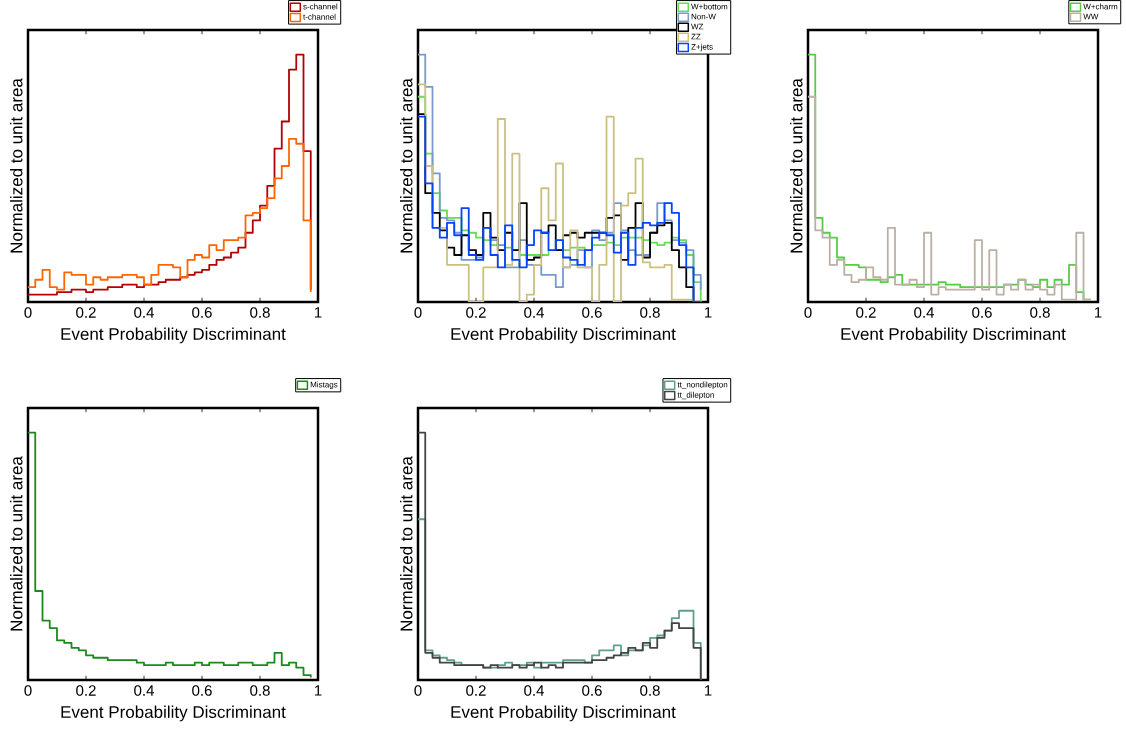 The height and width of the screenshot is (734, 1126). I want to click on legend-label: tt_dilepton, so click(695, 395).